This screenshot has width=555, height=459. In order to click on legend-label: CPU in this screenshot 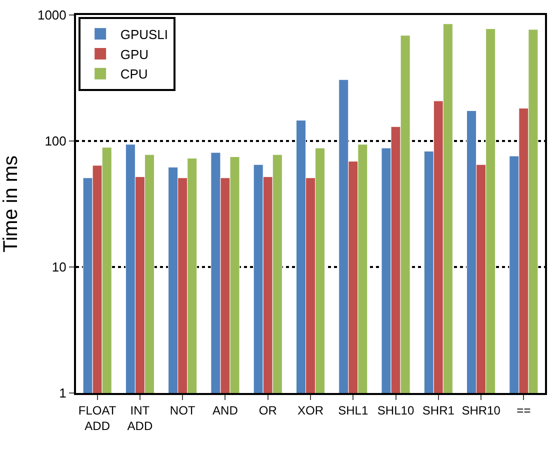, I will do `click(134, 74)`.